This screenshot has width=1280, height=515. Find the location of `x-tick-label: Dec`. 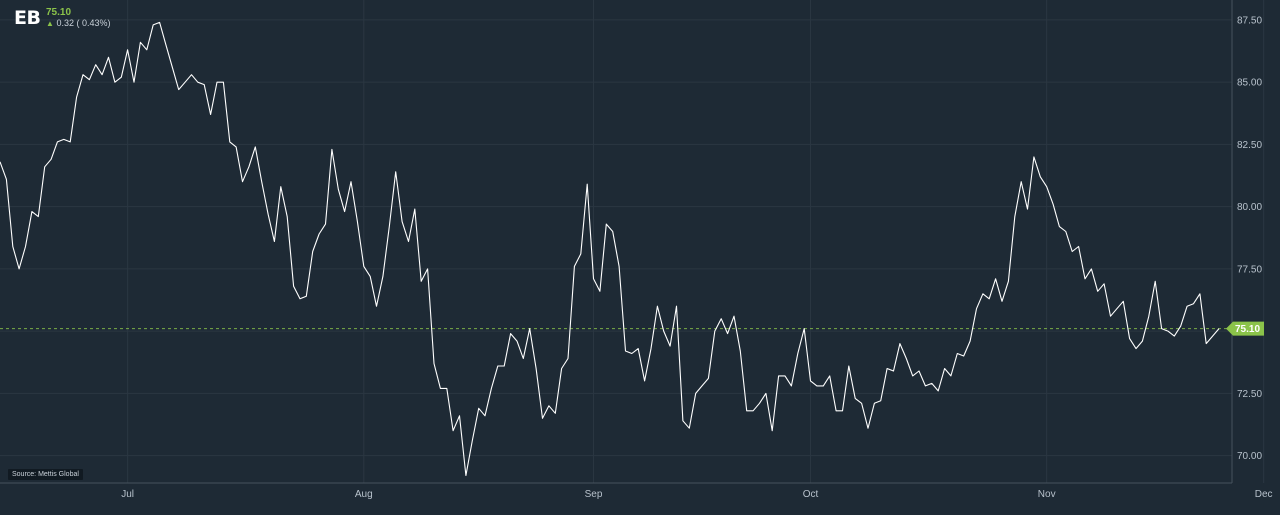

x-tick-label: Dec is located at coordinates (1264, 494).